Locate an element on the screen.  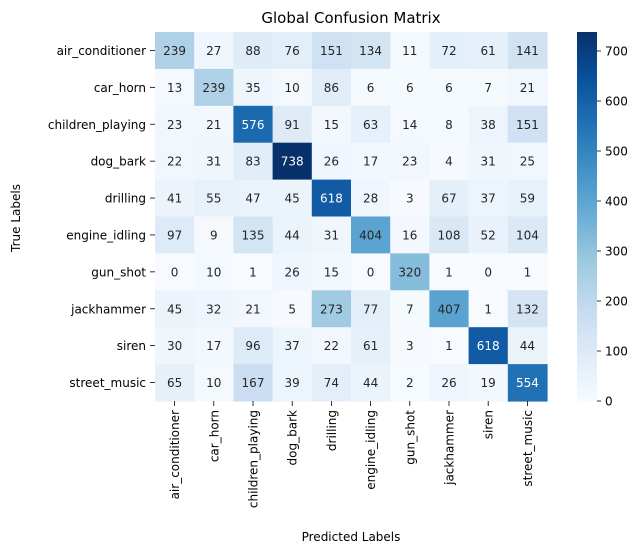
y-tick-label: engine_idling is located at coordinates (106, 235).